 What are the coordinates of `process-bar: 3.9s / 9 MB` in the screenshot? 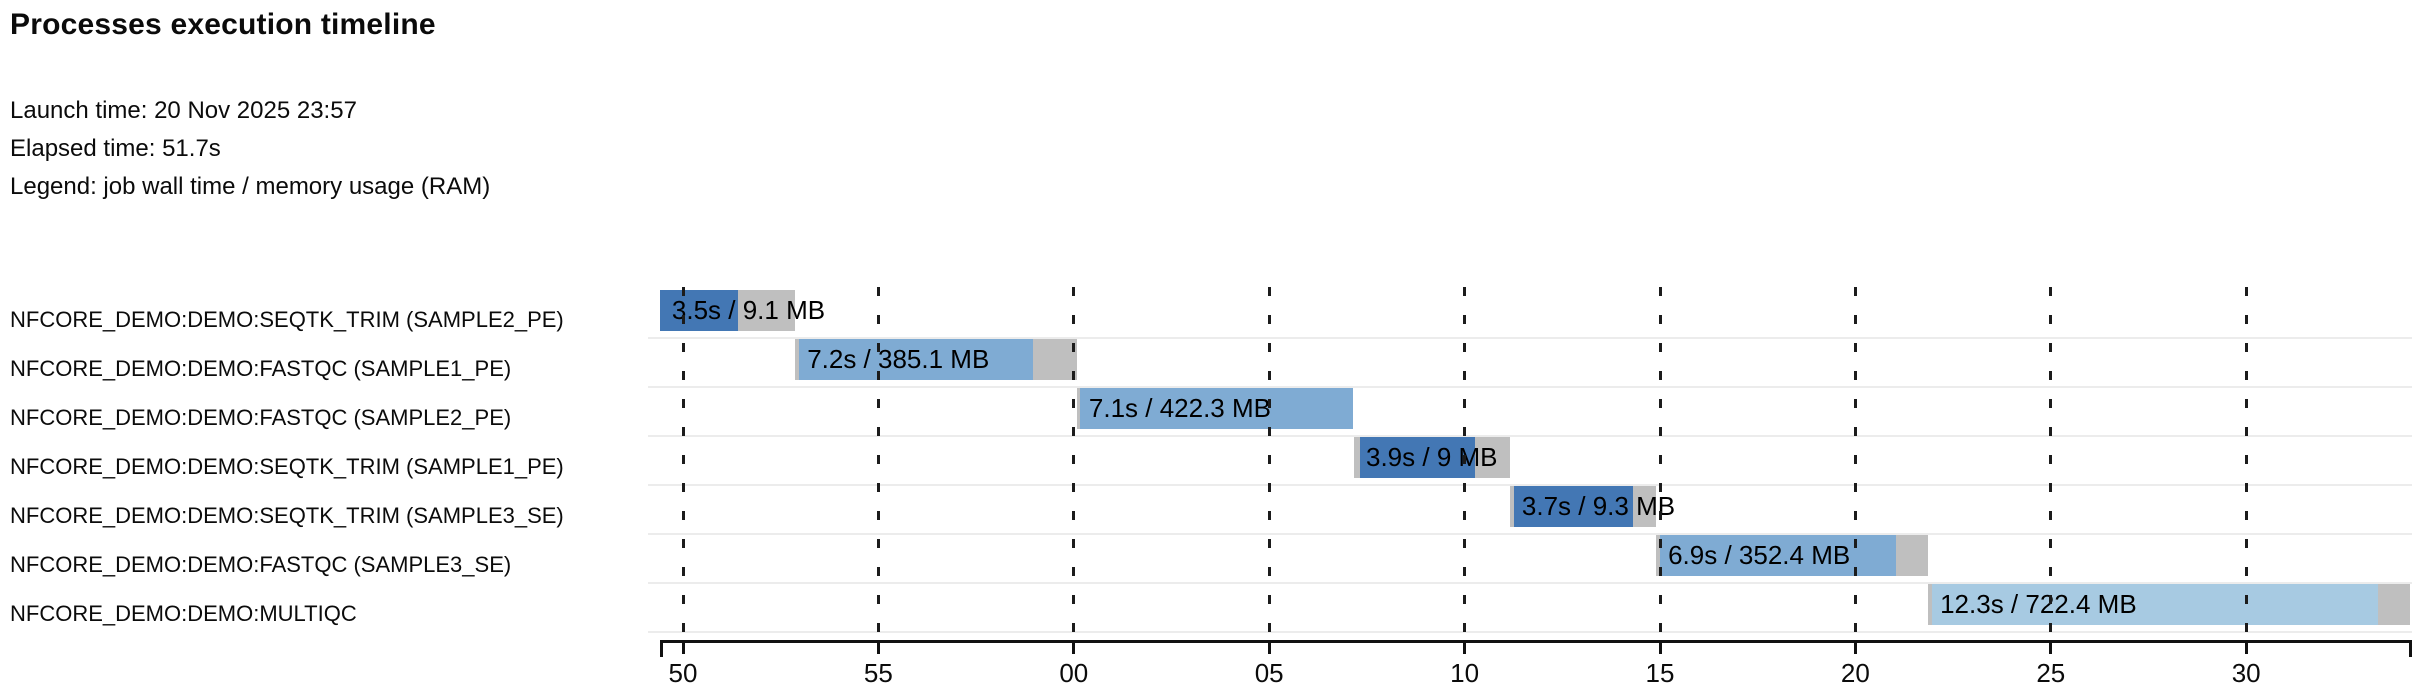 It's located at (1432, 457).